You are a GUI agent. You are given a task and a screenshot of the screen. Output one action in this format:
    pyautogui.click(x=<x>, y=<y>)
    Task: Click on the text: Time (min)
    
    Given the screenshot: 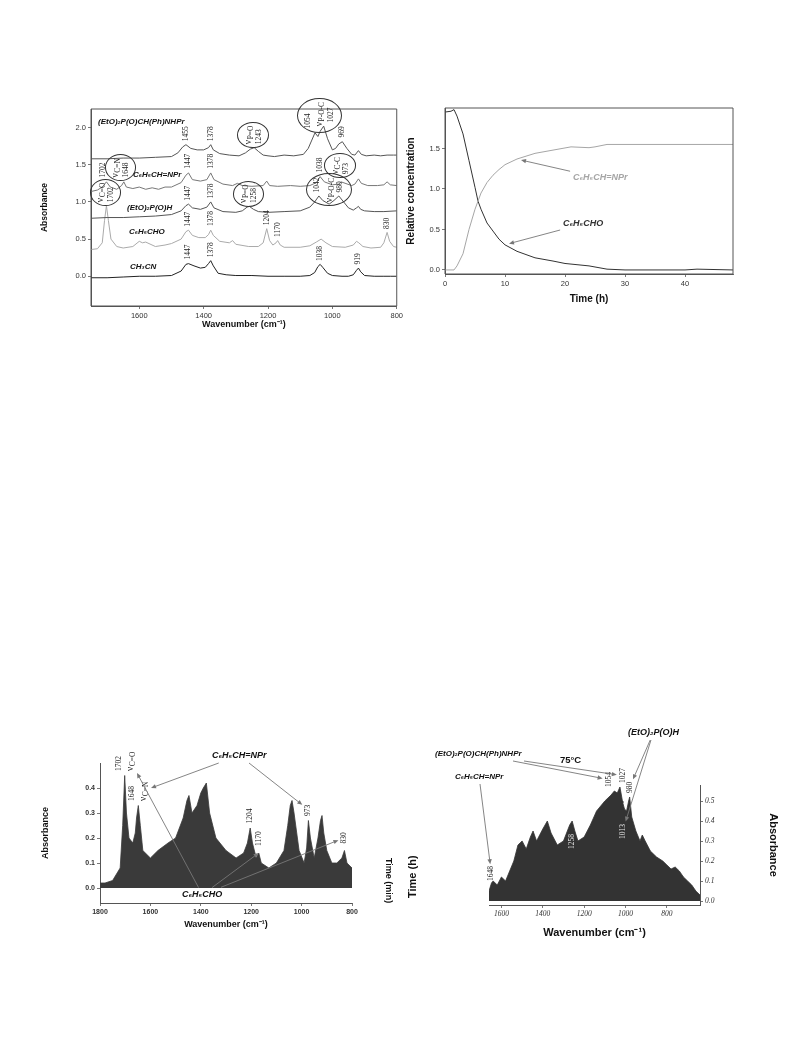 What is the action you would take?
    pyautogui.click(x=388, y=881)
    